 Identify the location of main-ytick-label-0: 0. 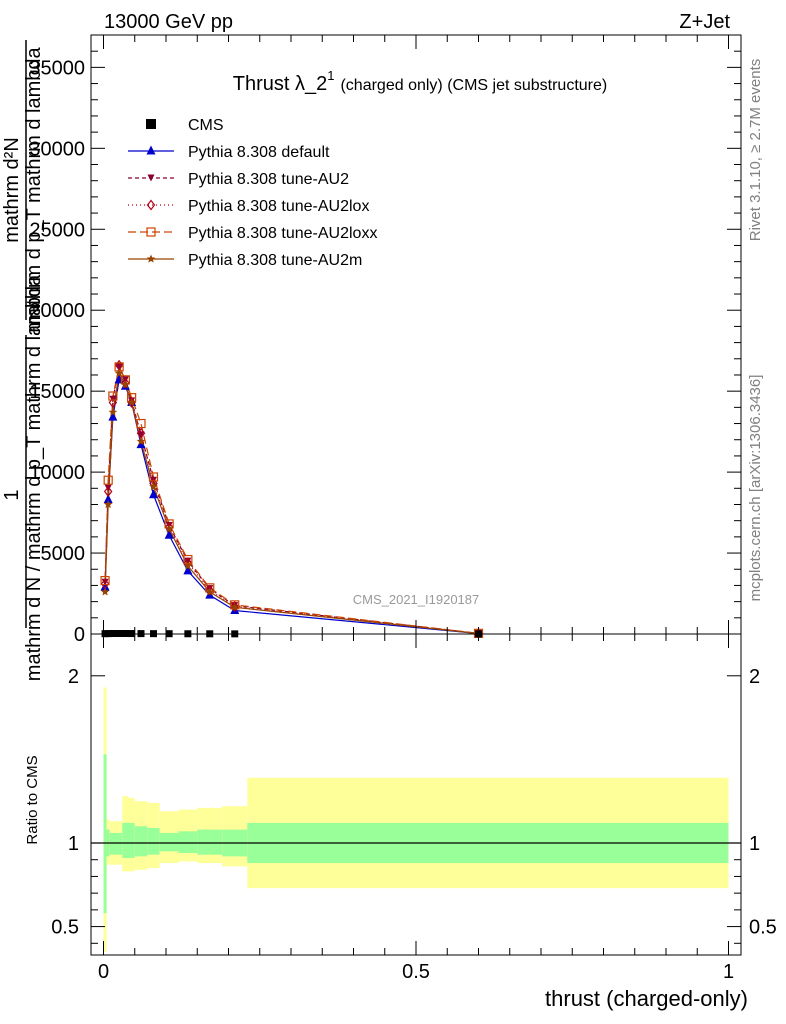
(79, 635).